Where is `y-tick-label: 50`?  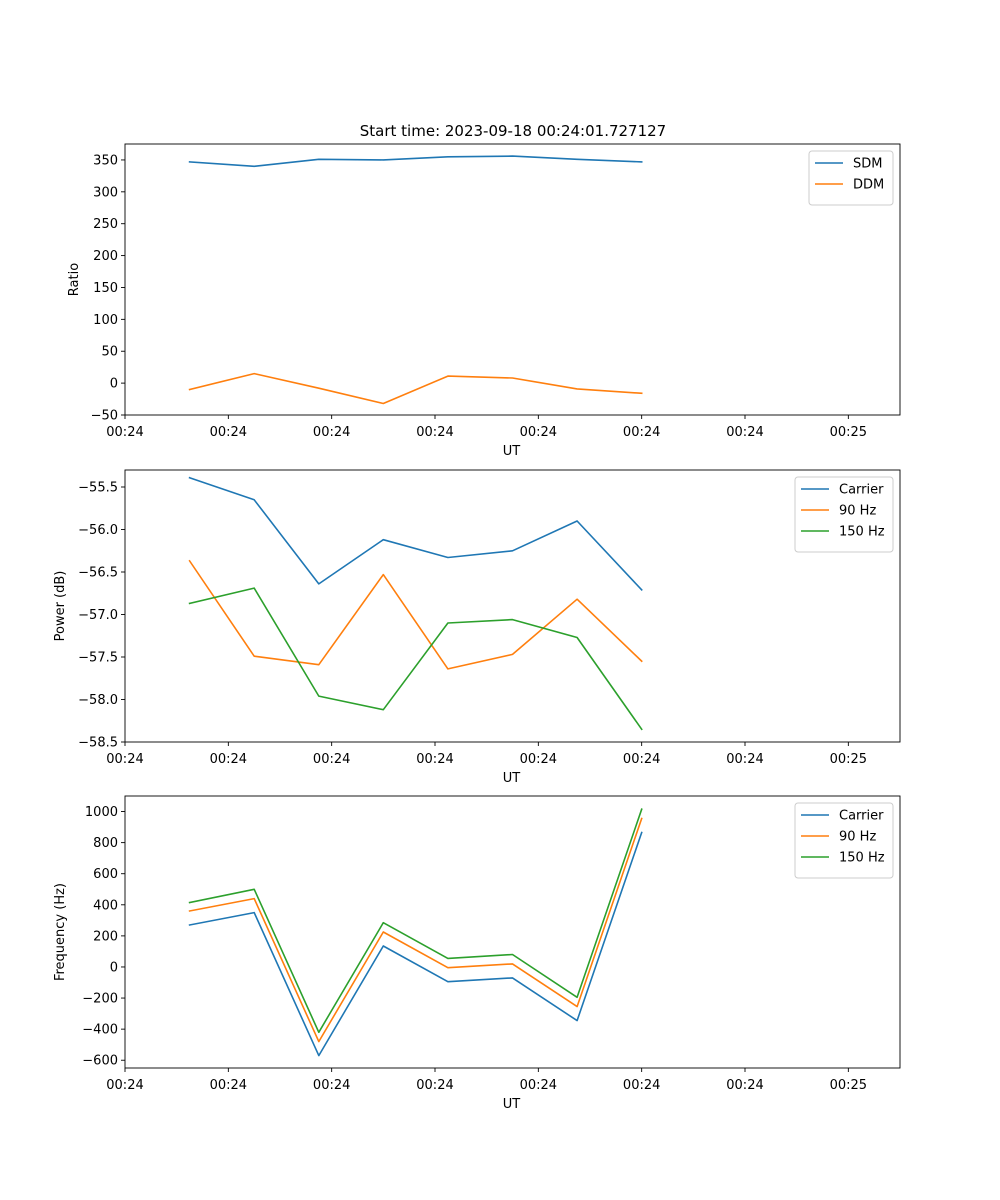
y-tick-label: 50 is located at coordinates (109, 352).